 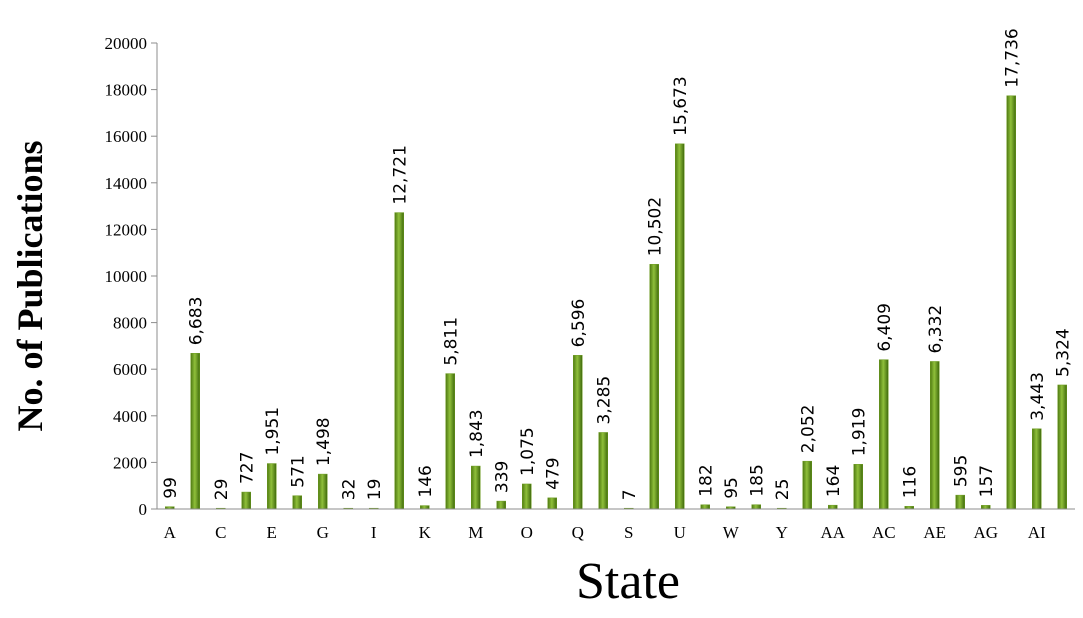 What do you see at coordinates (126, 90) in the screenshot?
I see `y-tick-label: 18000` at bounding box center [126, 90].